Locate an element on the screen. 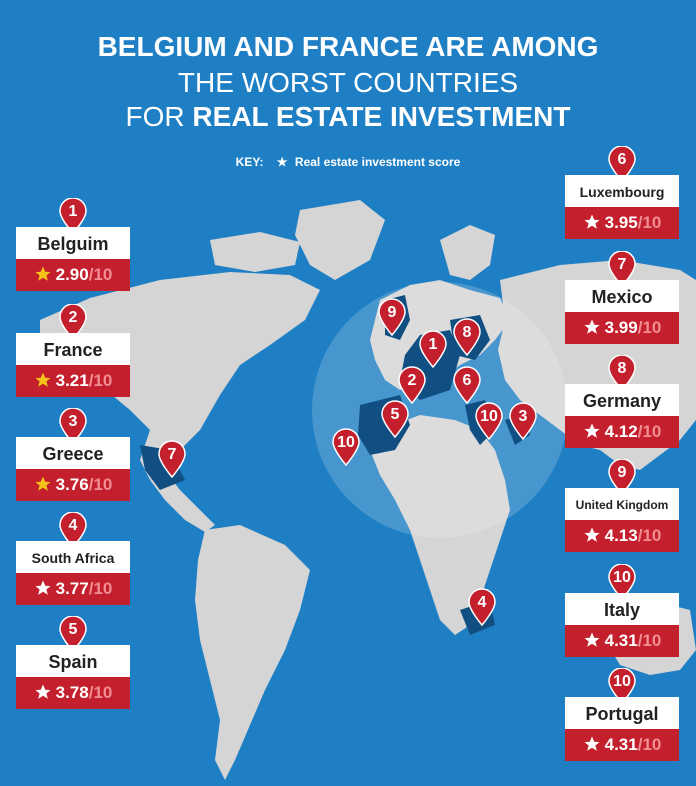 The width and height of the screenshot is (696, 786). country-name: France is located at coordinates (73, 349).